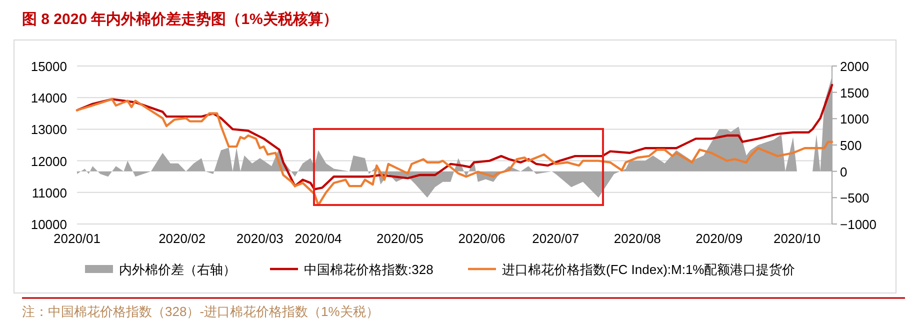 The width and height of the screenshot is (912, 335). I want to click on y2-tick-label: 500, so click(851, 145).